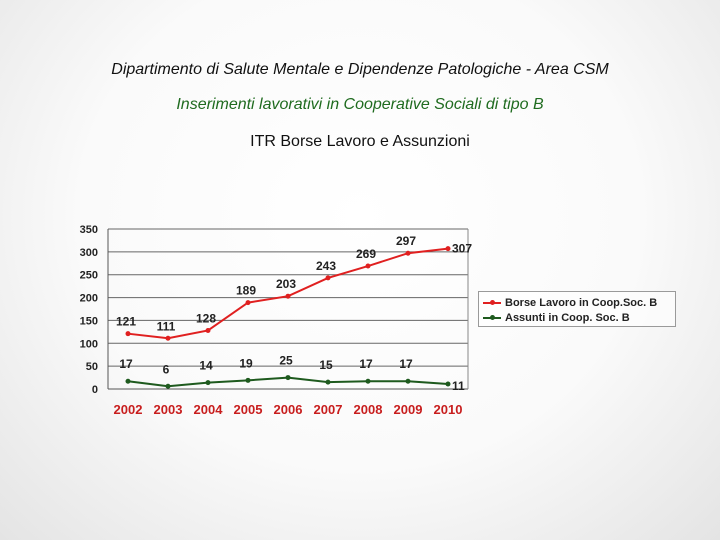  Describe the element at coordinates (168, 409) in the screenshot. I see `x-tick-label: 2003` at that location.